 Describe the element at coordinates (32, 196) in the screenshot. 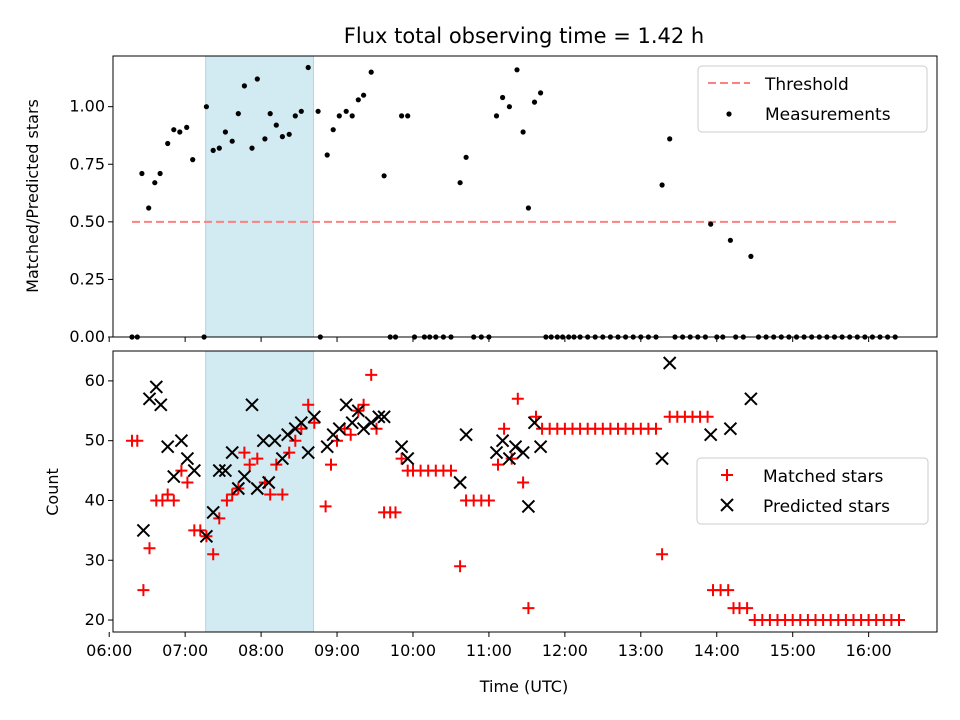

I see `top-ylabel: Matched/Predicted stars` at that location.